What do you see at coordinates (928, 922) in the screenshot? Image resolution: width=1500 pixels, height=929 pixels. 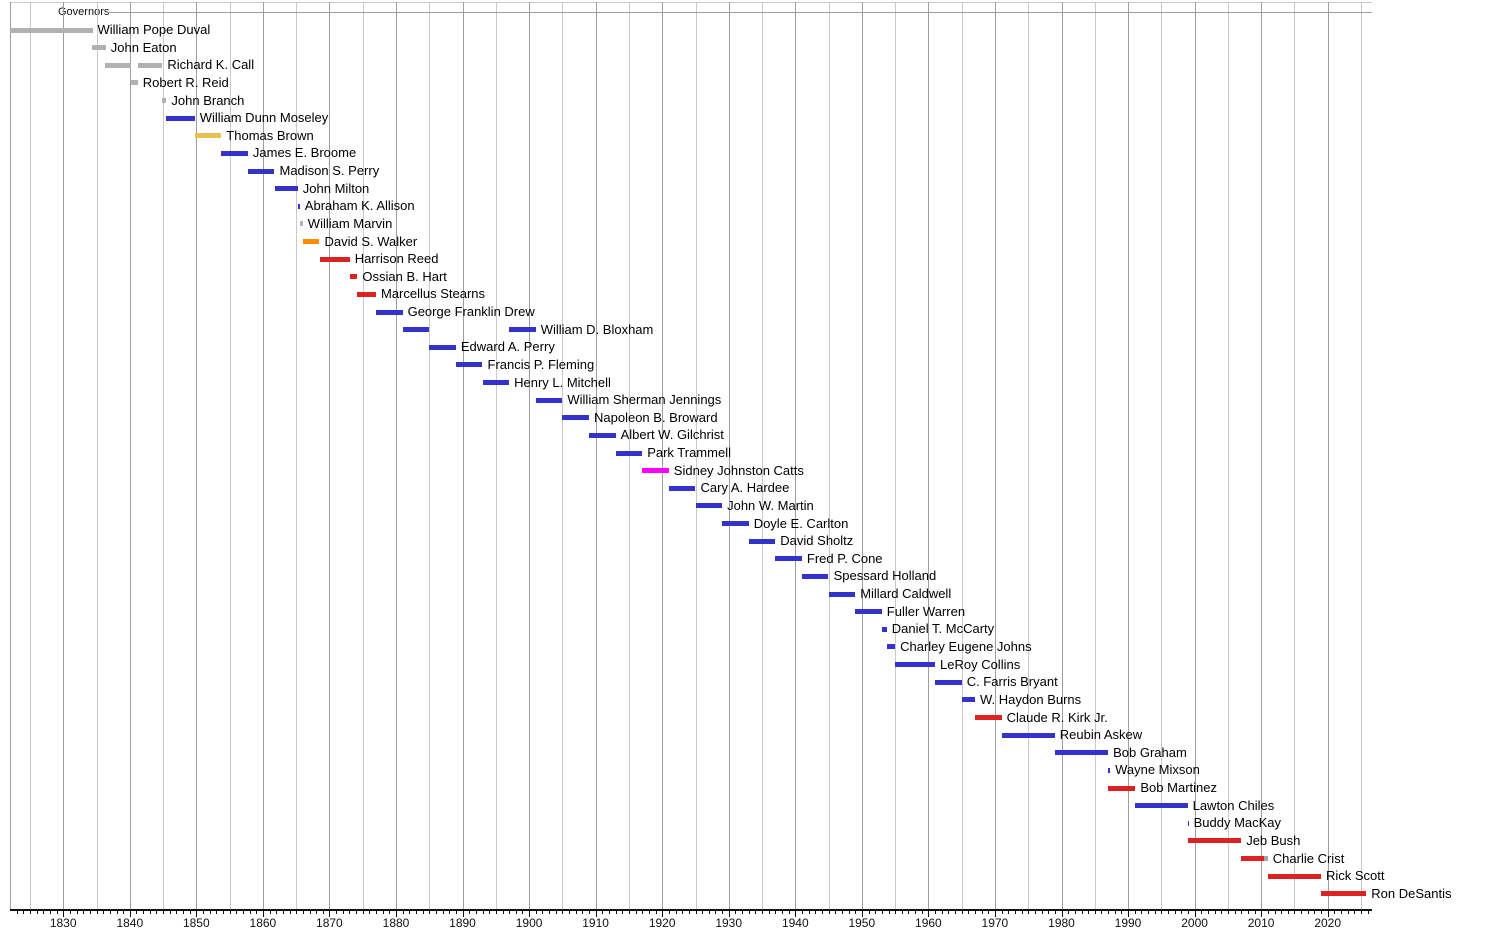 I see `axis-label-1960: 1960` at bounding box center [928, 922].